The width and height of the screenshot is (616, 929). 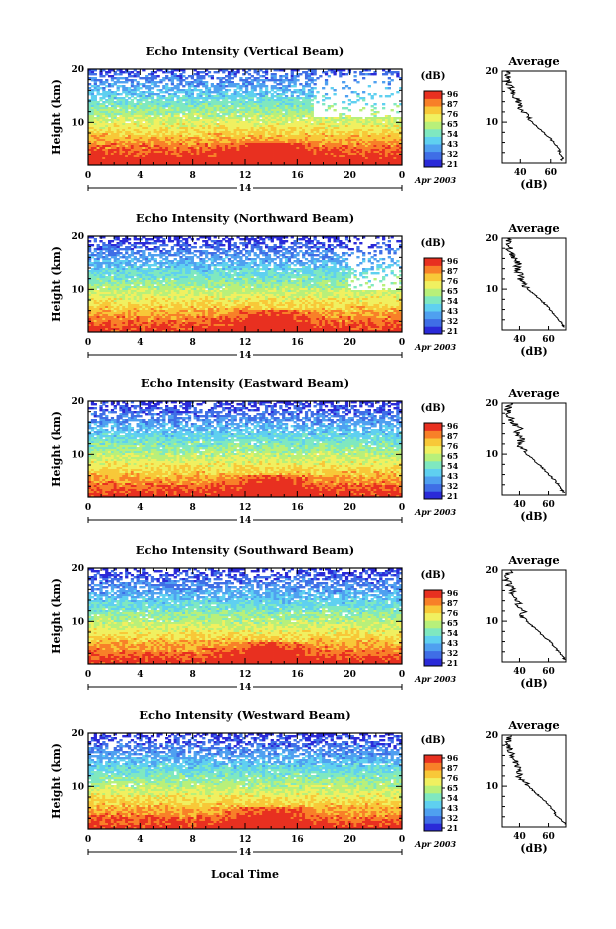 I want to click on colorbar-segment, so click(x=433, y=102).